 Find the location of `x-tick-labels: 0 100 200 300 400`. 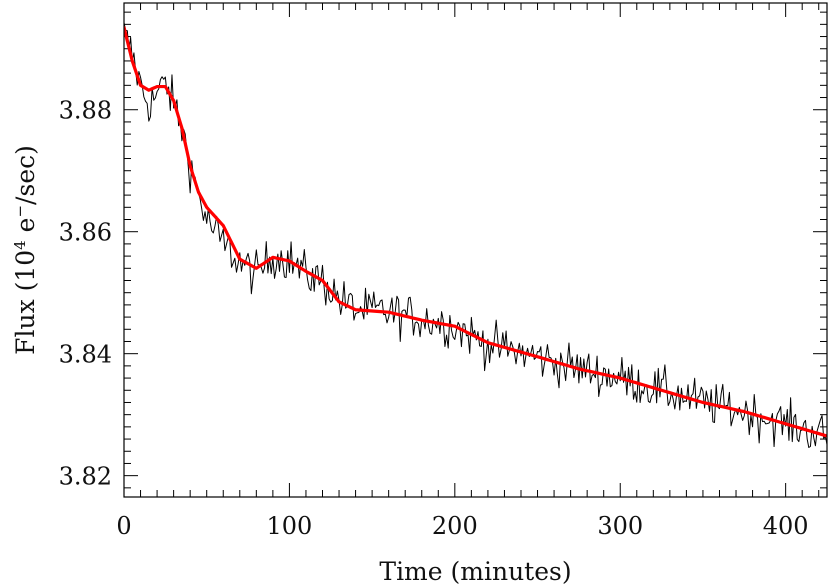

x-tick-labels: 0 100 200 300 400 is located at coordinates (462, 526).